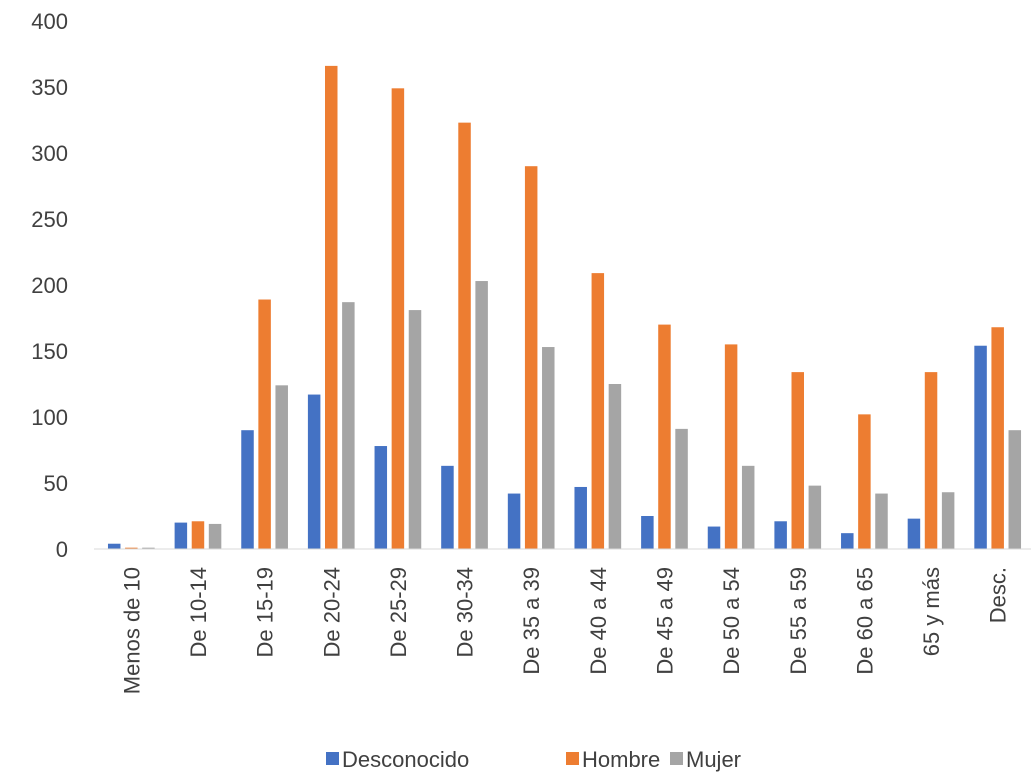  Describe the element at coordinates (713, 759) in the screenshot. I see `legend-label: Mujer` at that location.